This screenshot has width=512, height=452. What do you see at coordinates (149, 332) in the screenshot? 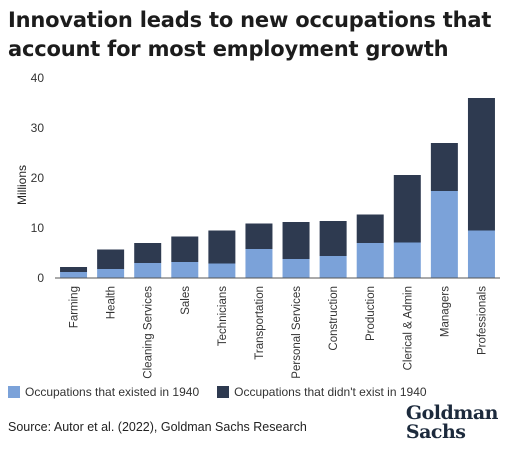
I see `x-tick-label: Cleaning Services` at bounding box center [149, 332].